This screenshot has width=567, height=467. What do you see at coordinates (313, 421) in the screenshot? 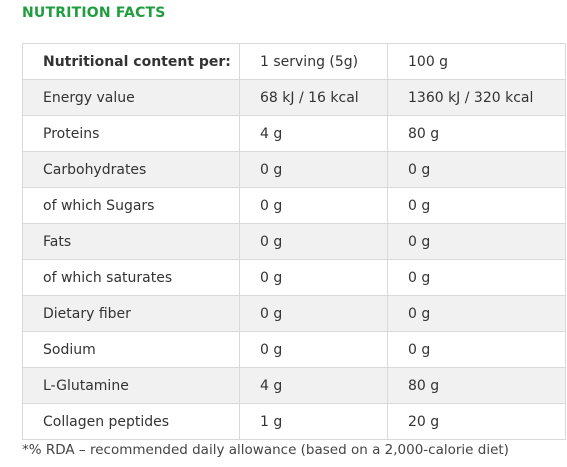
I see `row-value-serving: 1 g` at bounding box center [313, 421].